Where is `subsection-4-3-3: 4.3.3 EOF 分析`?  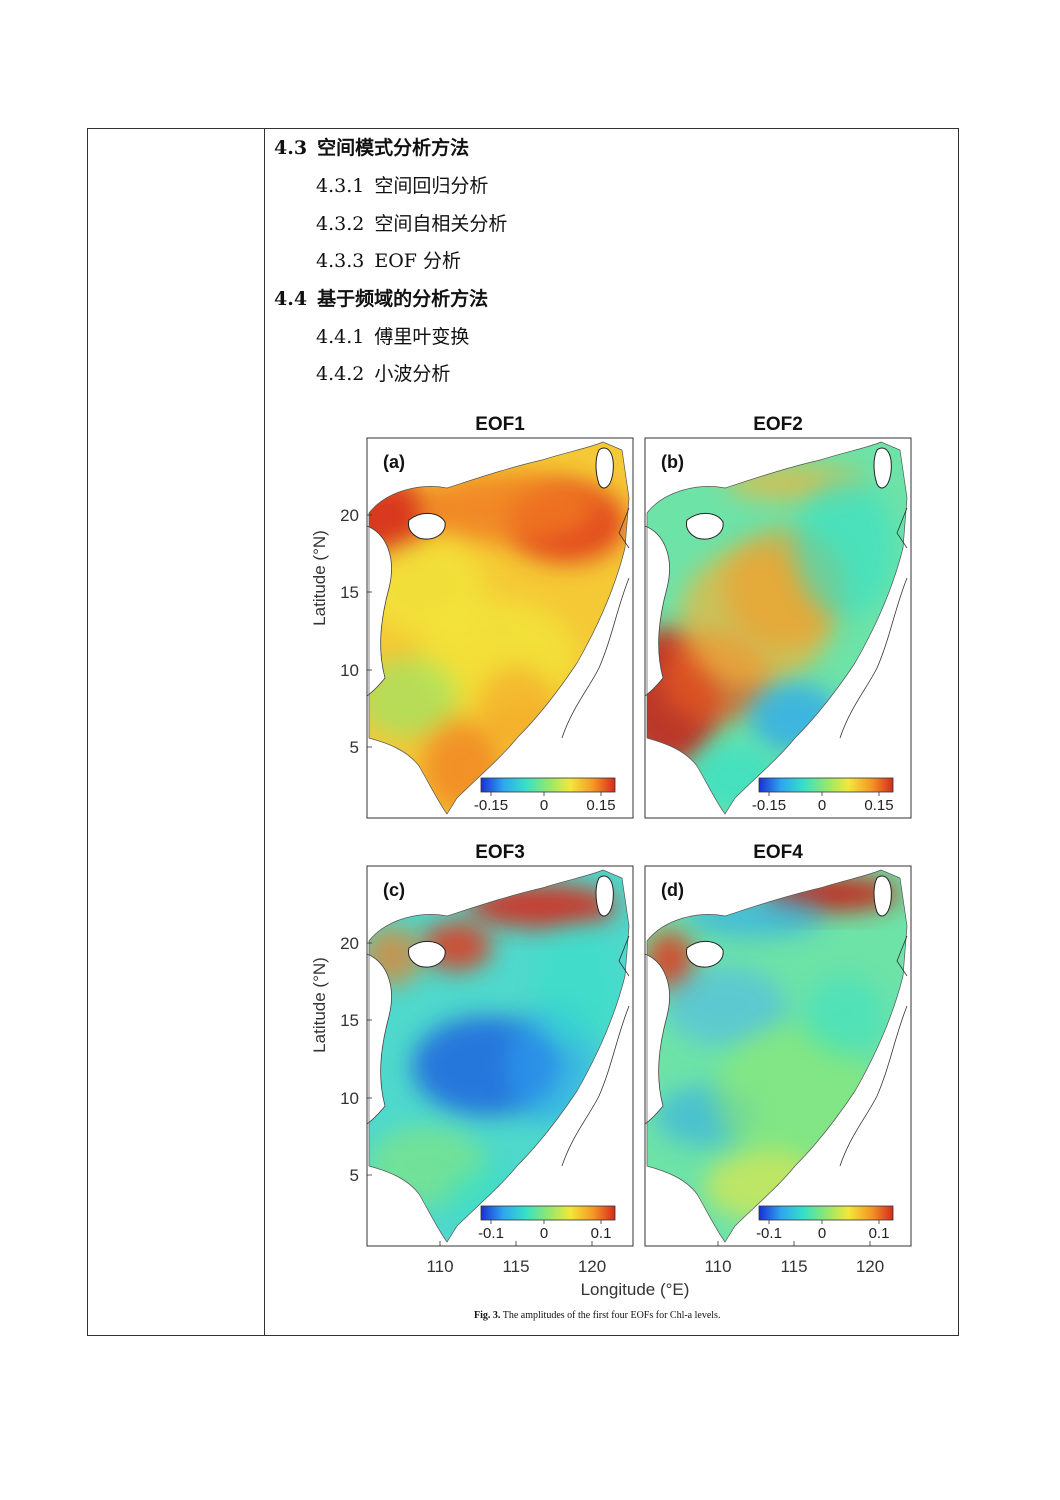 subsection-4-3-3: 4.3.3 EOF 分析 is located at coordinates (389, 261).